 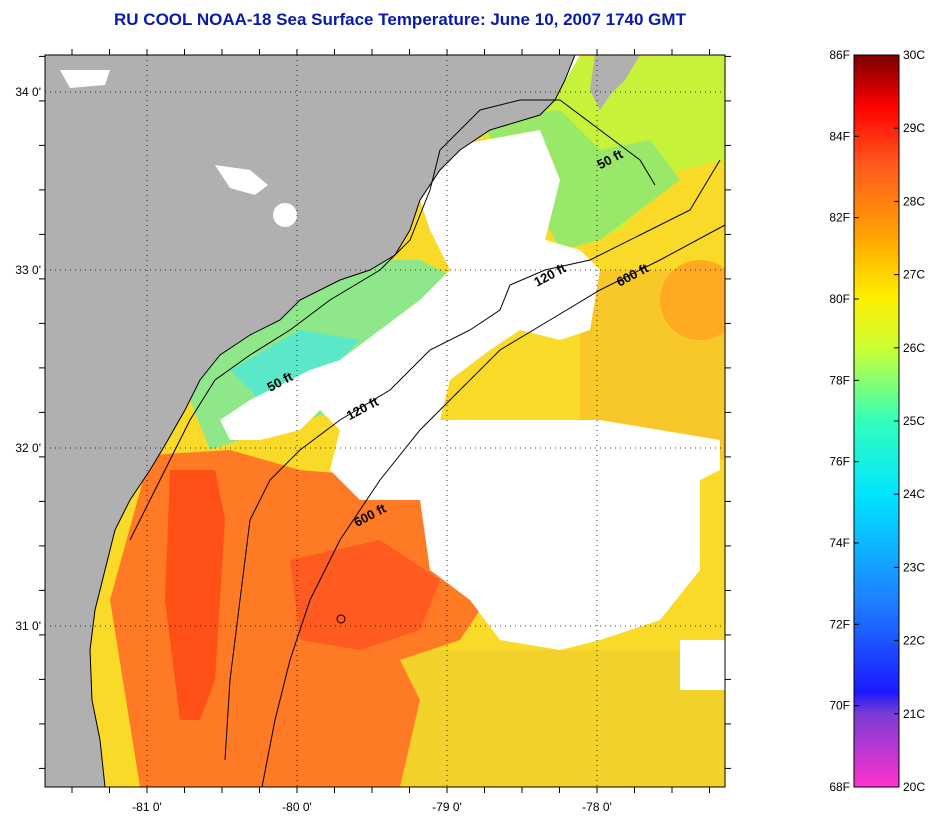 I want to click on colorbar-celsius-label: 30C, so click(x=914, y=55).